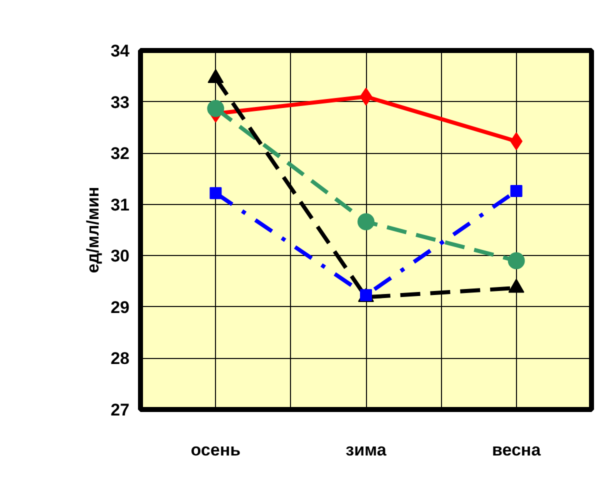  What do you see at coordinates (93, 230) in the screenshot?
I see `y-axis-title: ед/мл/мин` at bounding box center [93, 230].